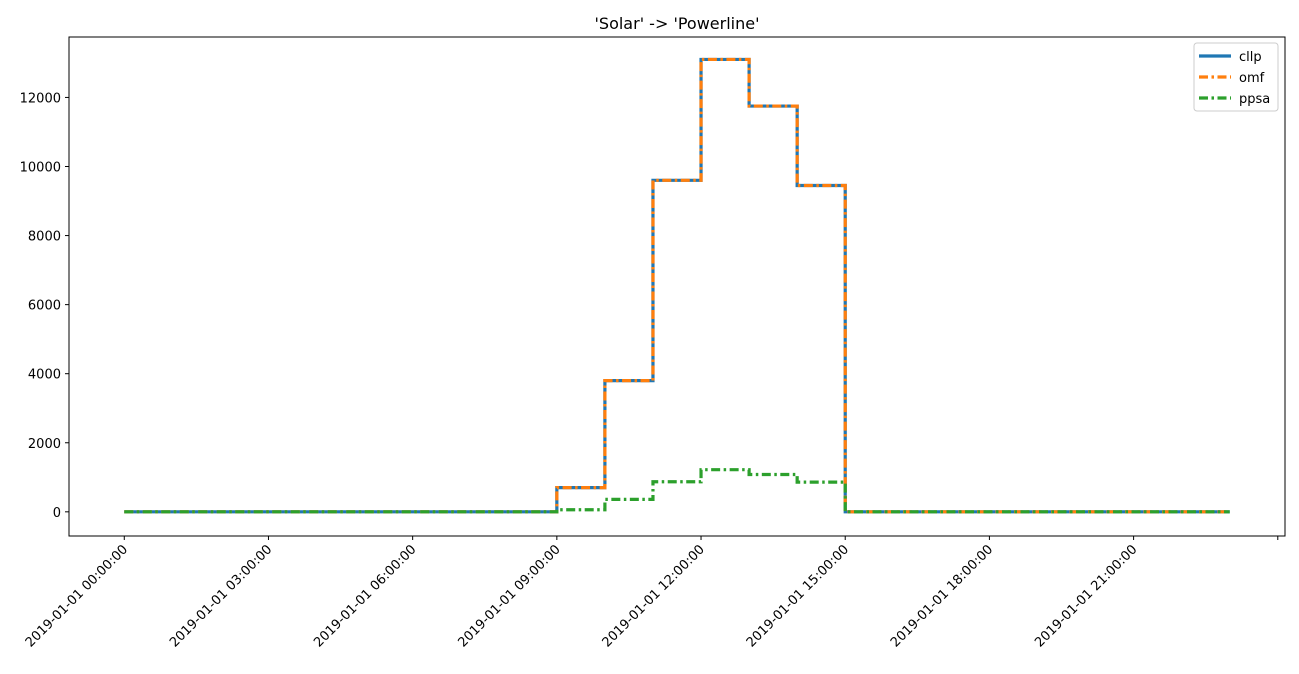  Describe the element at coordinates (677, 23) in the screenshot. I see `chart-title: 'Solar' -> 'Powerline'` at that location.